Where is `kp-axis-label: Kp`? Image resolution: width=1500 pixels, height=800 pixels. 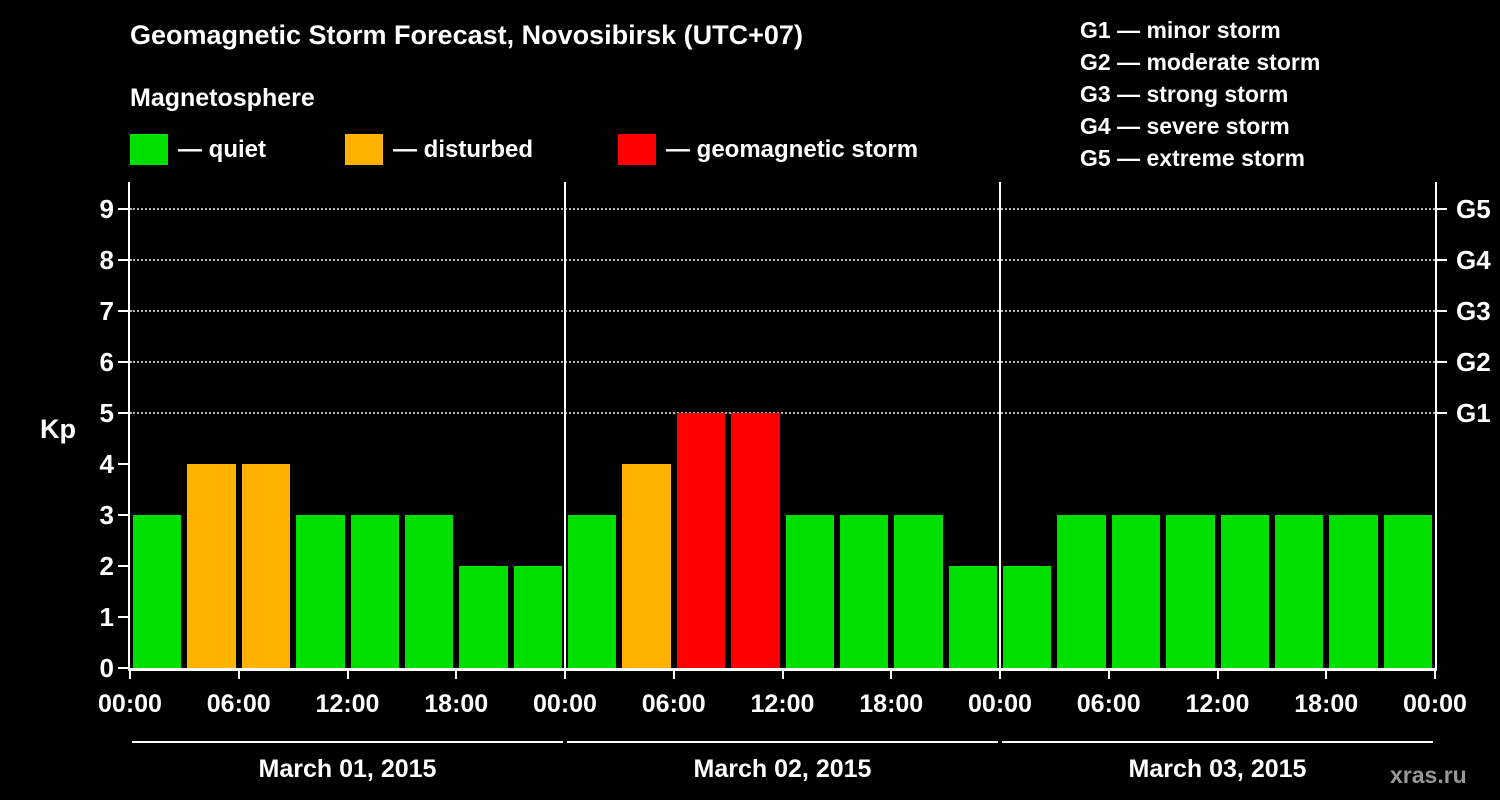 kp-axis-label: Kp is located at coordinates (58, 429).